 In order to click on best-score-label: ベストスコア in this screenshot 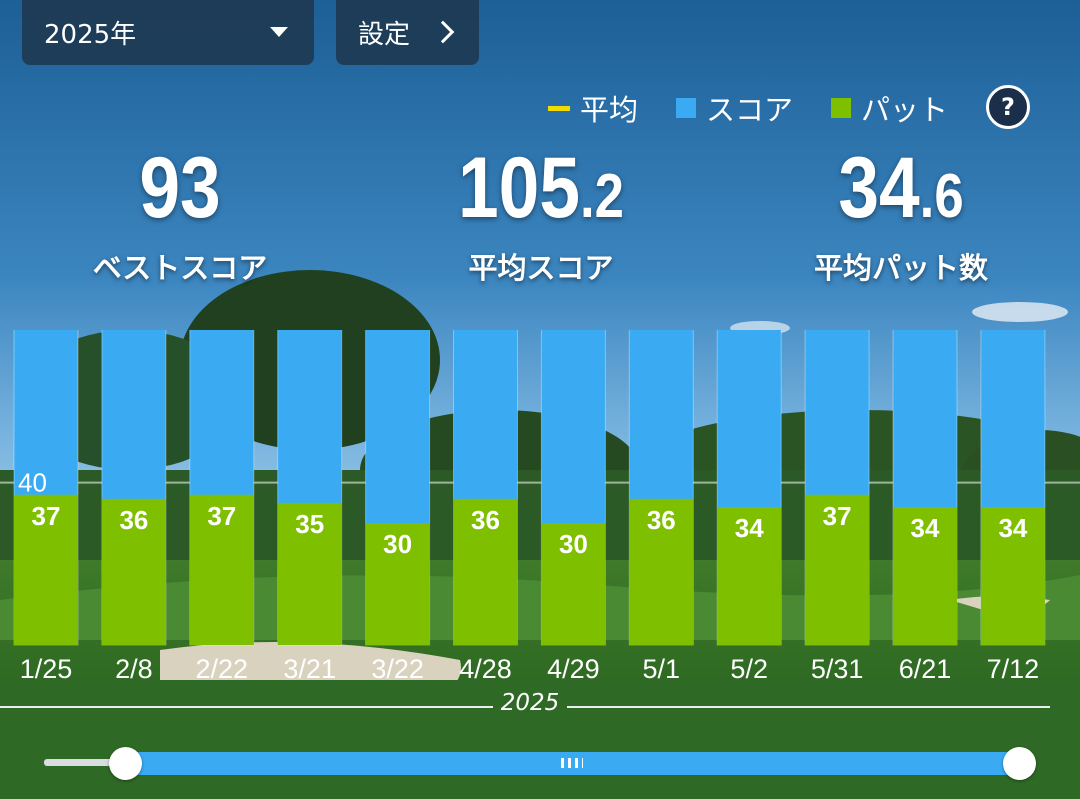, I will do `click(180, 268)`.